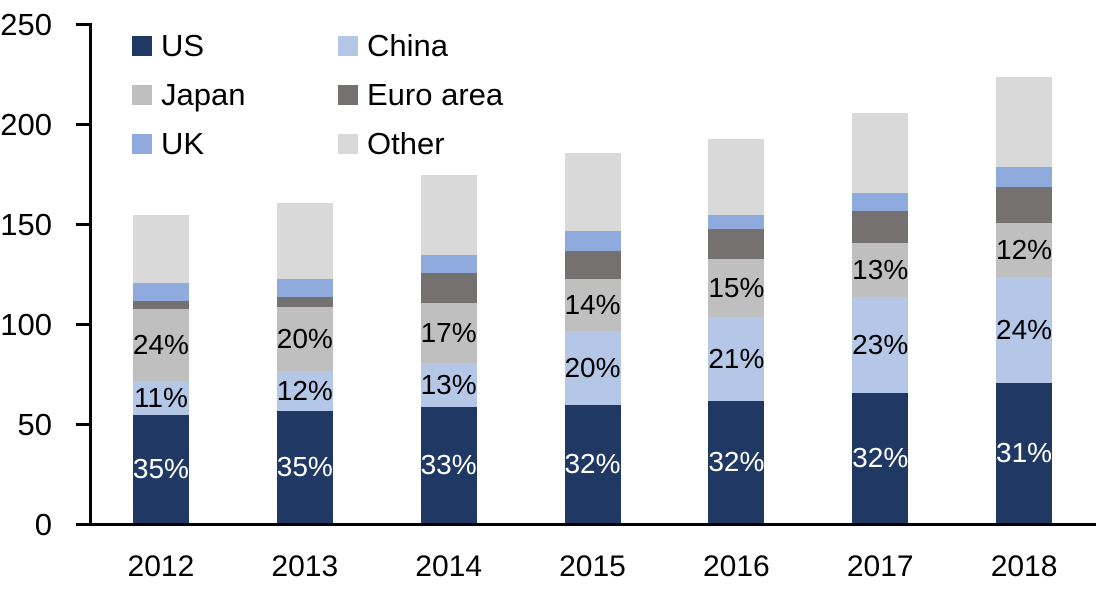  I want to click on legend-label: Euro area, so click(435, 94).